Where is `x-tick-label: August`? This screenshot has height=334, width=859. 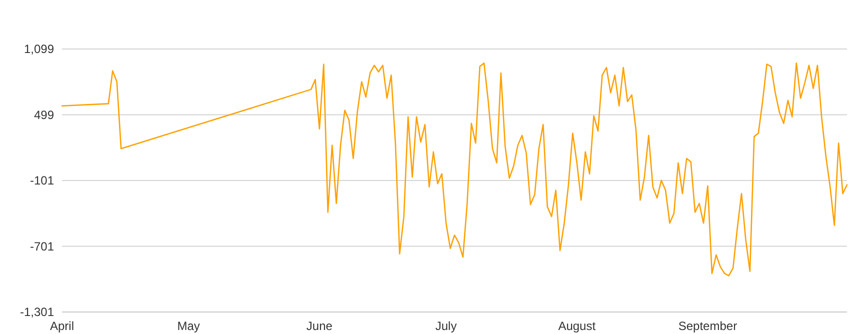 x-tick-label: August is located at coordinates (577, 326).